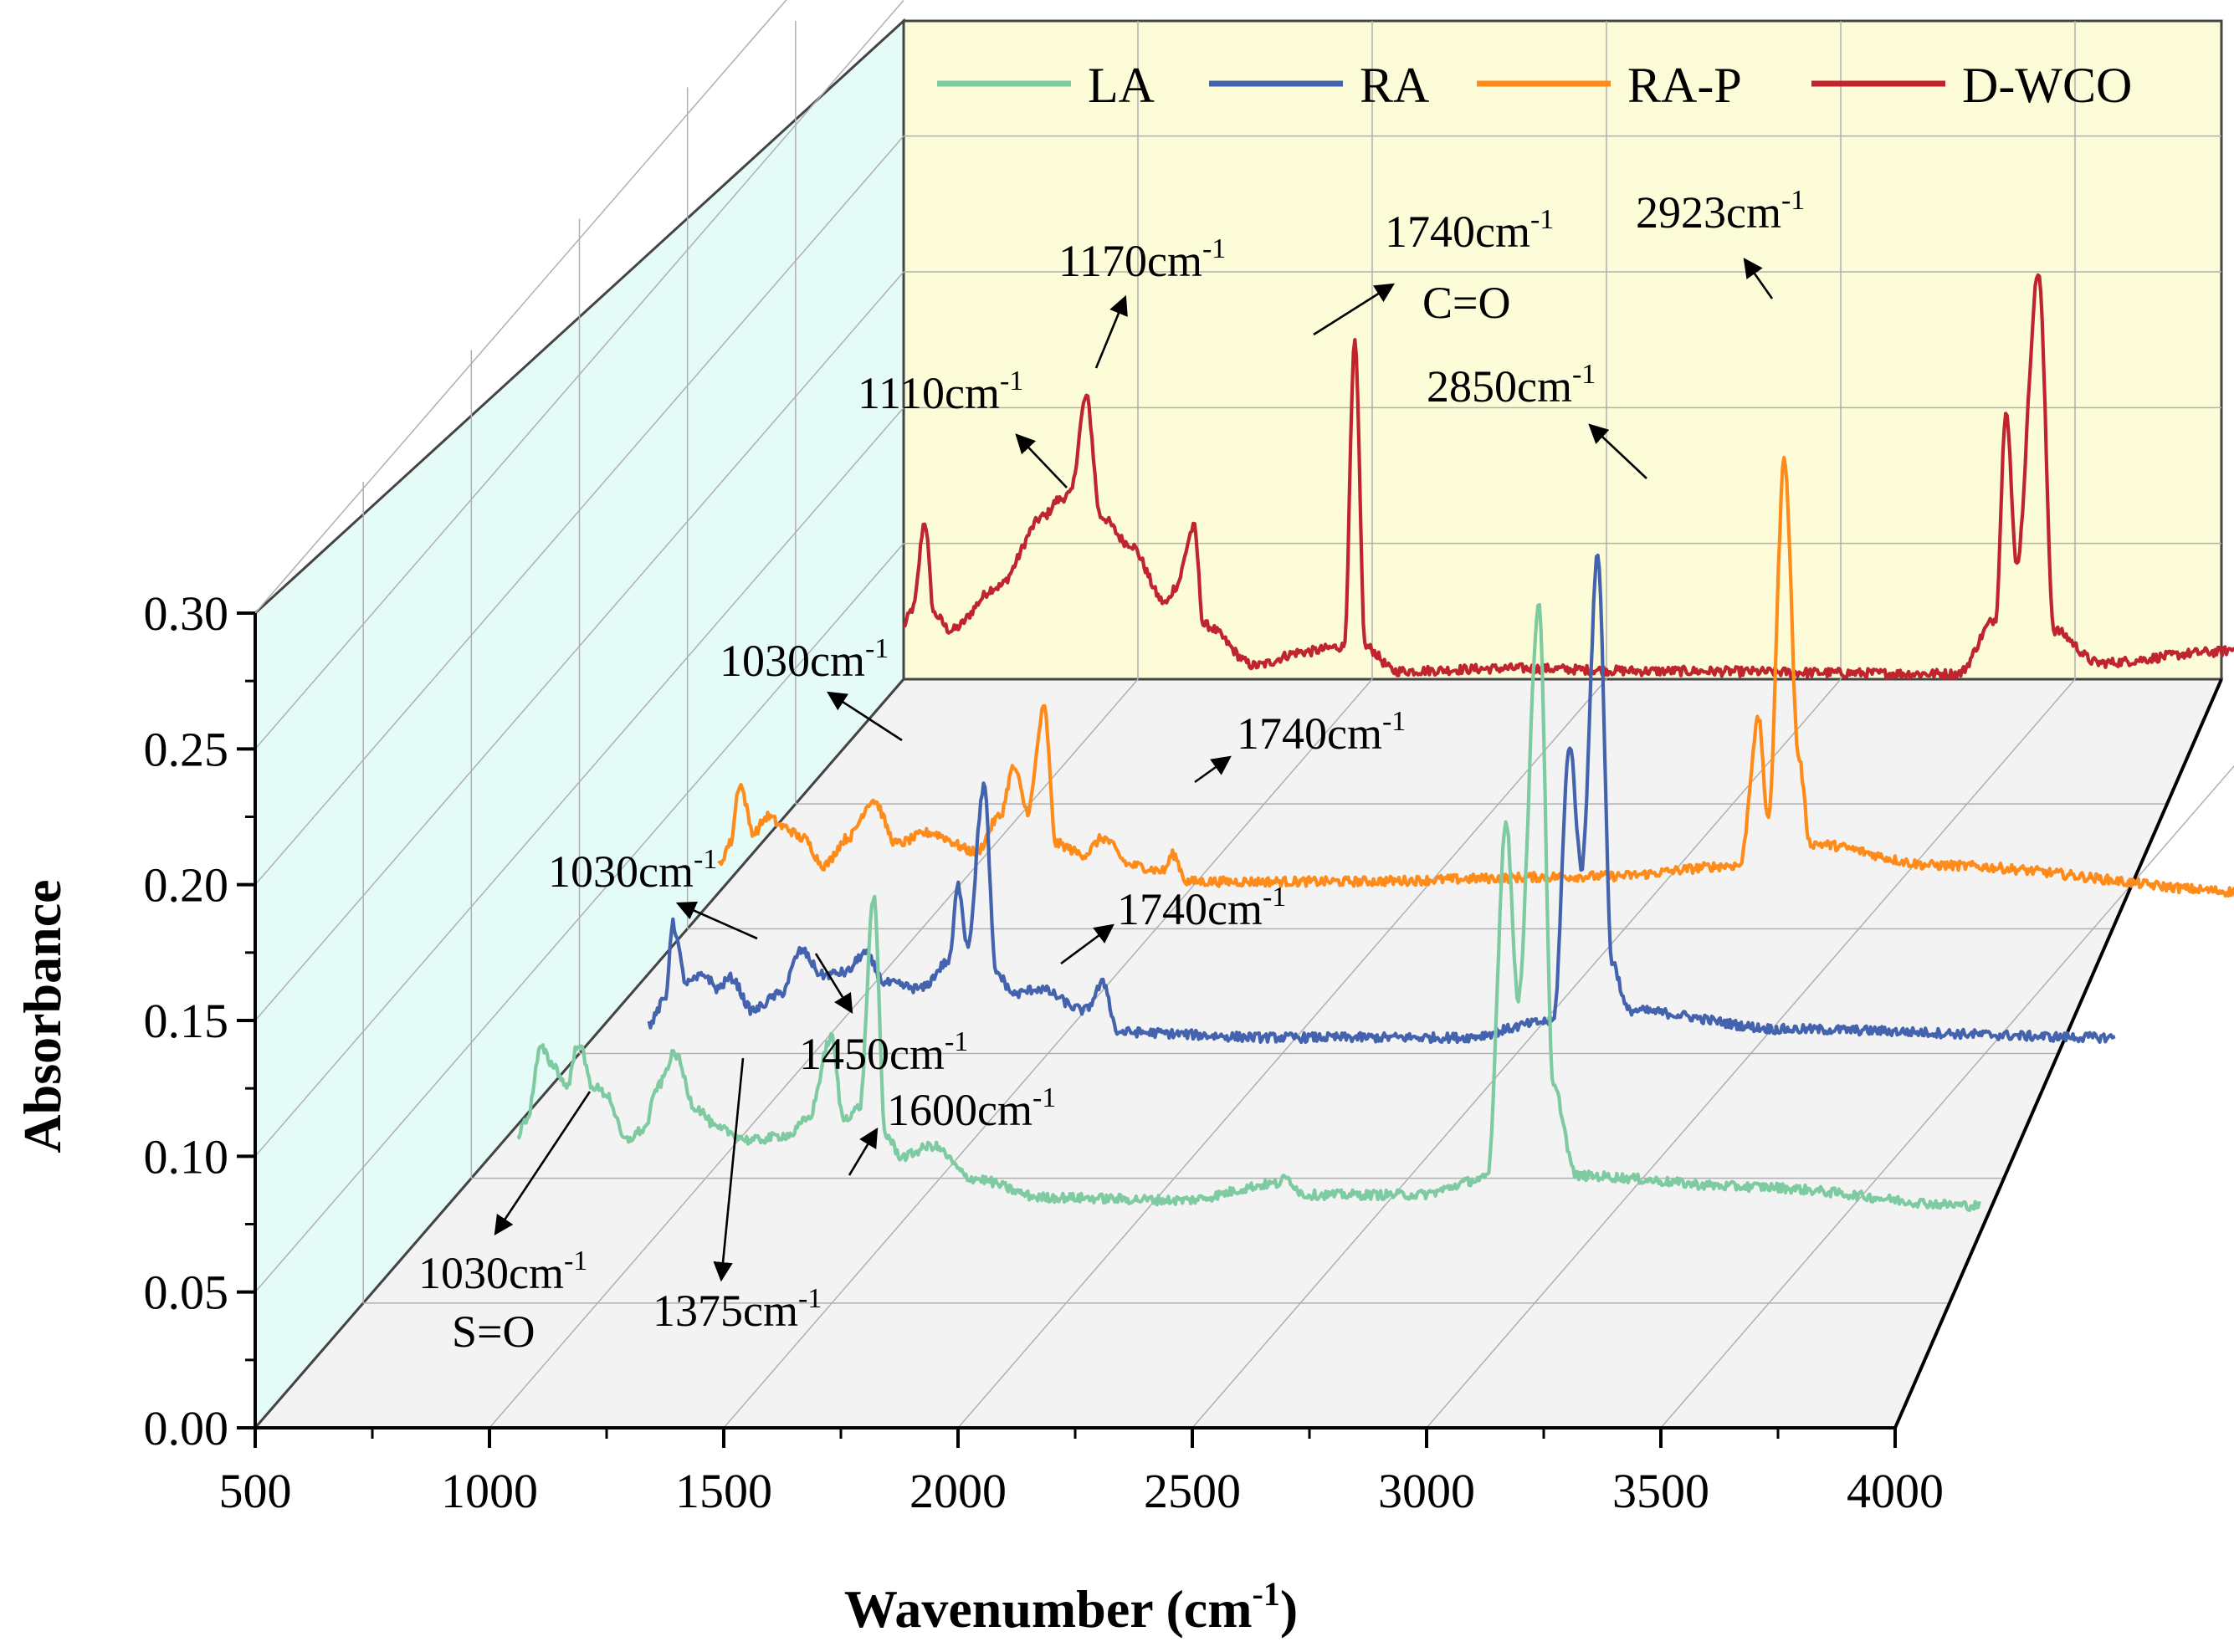 This screenshot has height=1652, width=2234. I want to click on ann-dwco-1110: 1110cm-1, so click(941, 392).